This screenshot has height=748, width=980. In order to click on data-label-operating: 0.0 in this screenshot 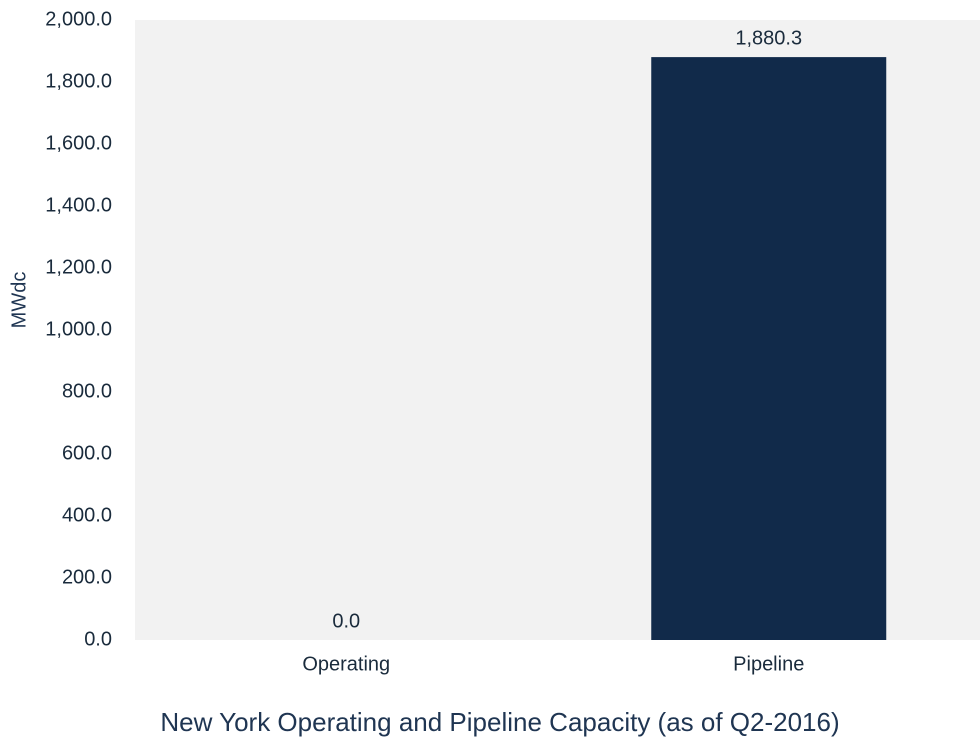, I will do `click(346, 621)`.